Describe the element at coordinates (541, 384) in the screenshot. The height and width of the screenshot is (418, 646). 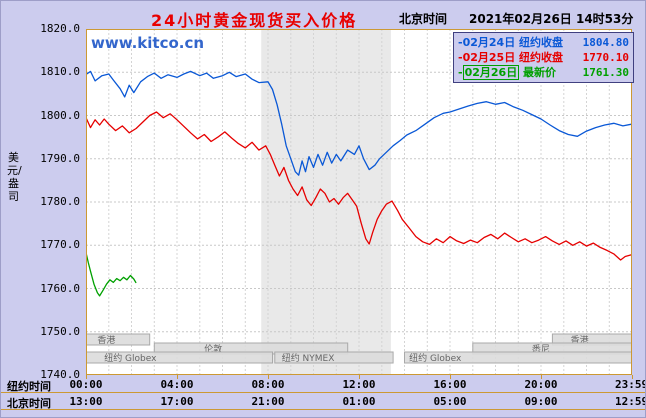
I see `x-axis-tick-label: 20:00` at that location.